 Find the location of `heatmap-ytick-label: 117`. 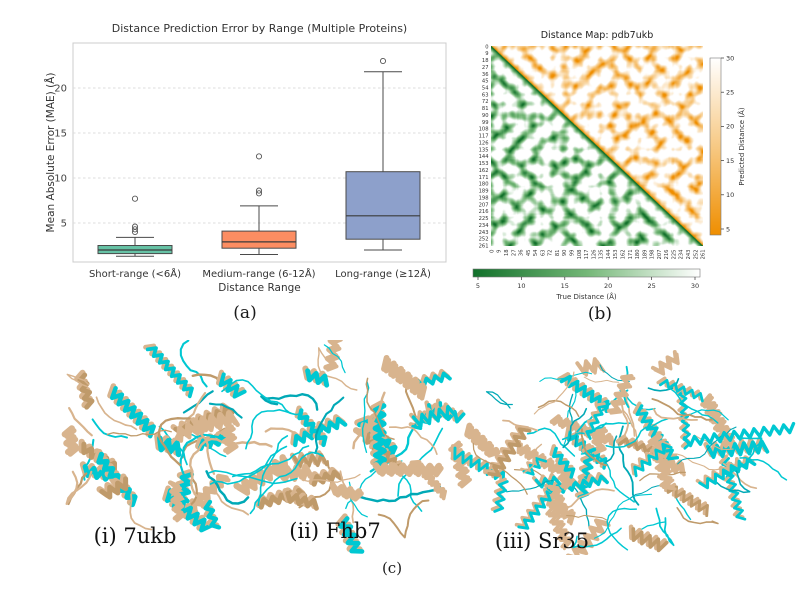

heatmap-ytick-label: 117 is located at coordinates (484, 137).